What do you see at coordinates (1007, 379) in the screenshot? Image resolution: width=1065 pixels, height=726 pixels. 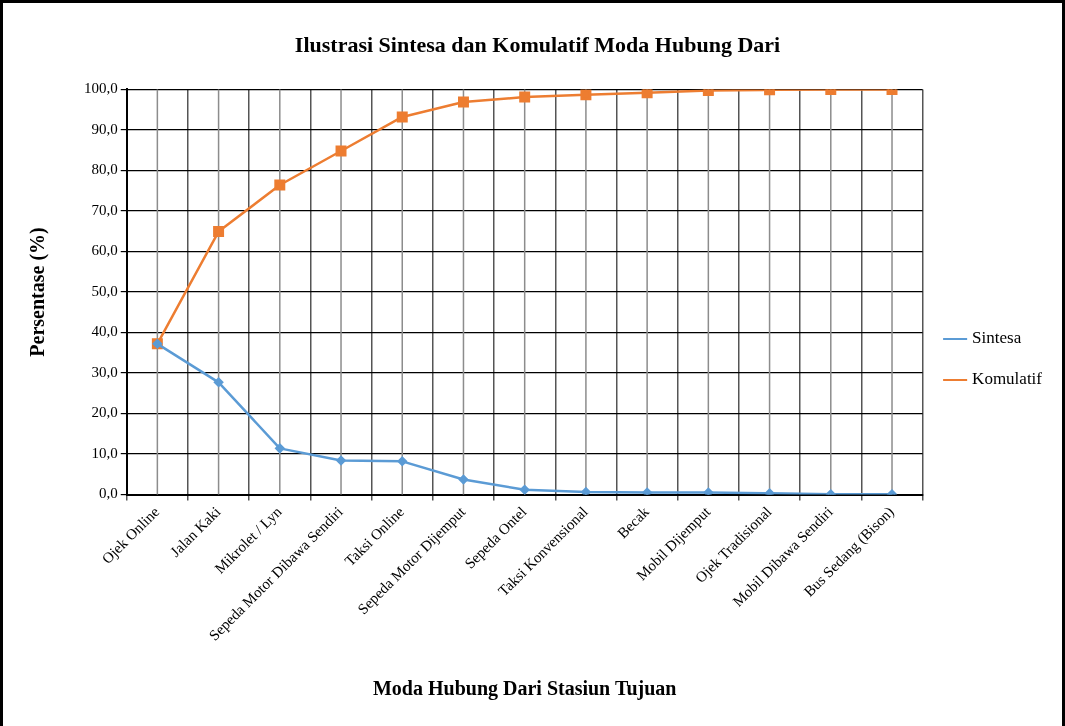 I see `legend-label: Komulatif` at bounding box center [1007, 379].